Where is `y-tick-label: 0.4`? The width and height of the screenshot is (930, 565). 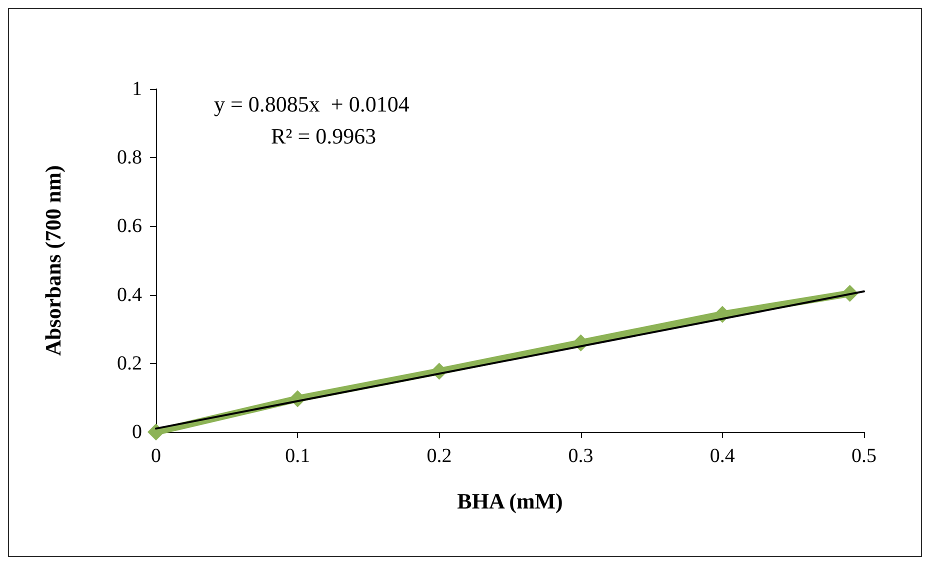
y-tick-label: 0.4 is located at coordinates (129, 295).